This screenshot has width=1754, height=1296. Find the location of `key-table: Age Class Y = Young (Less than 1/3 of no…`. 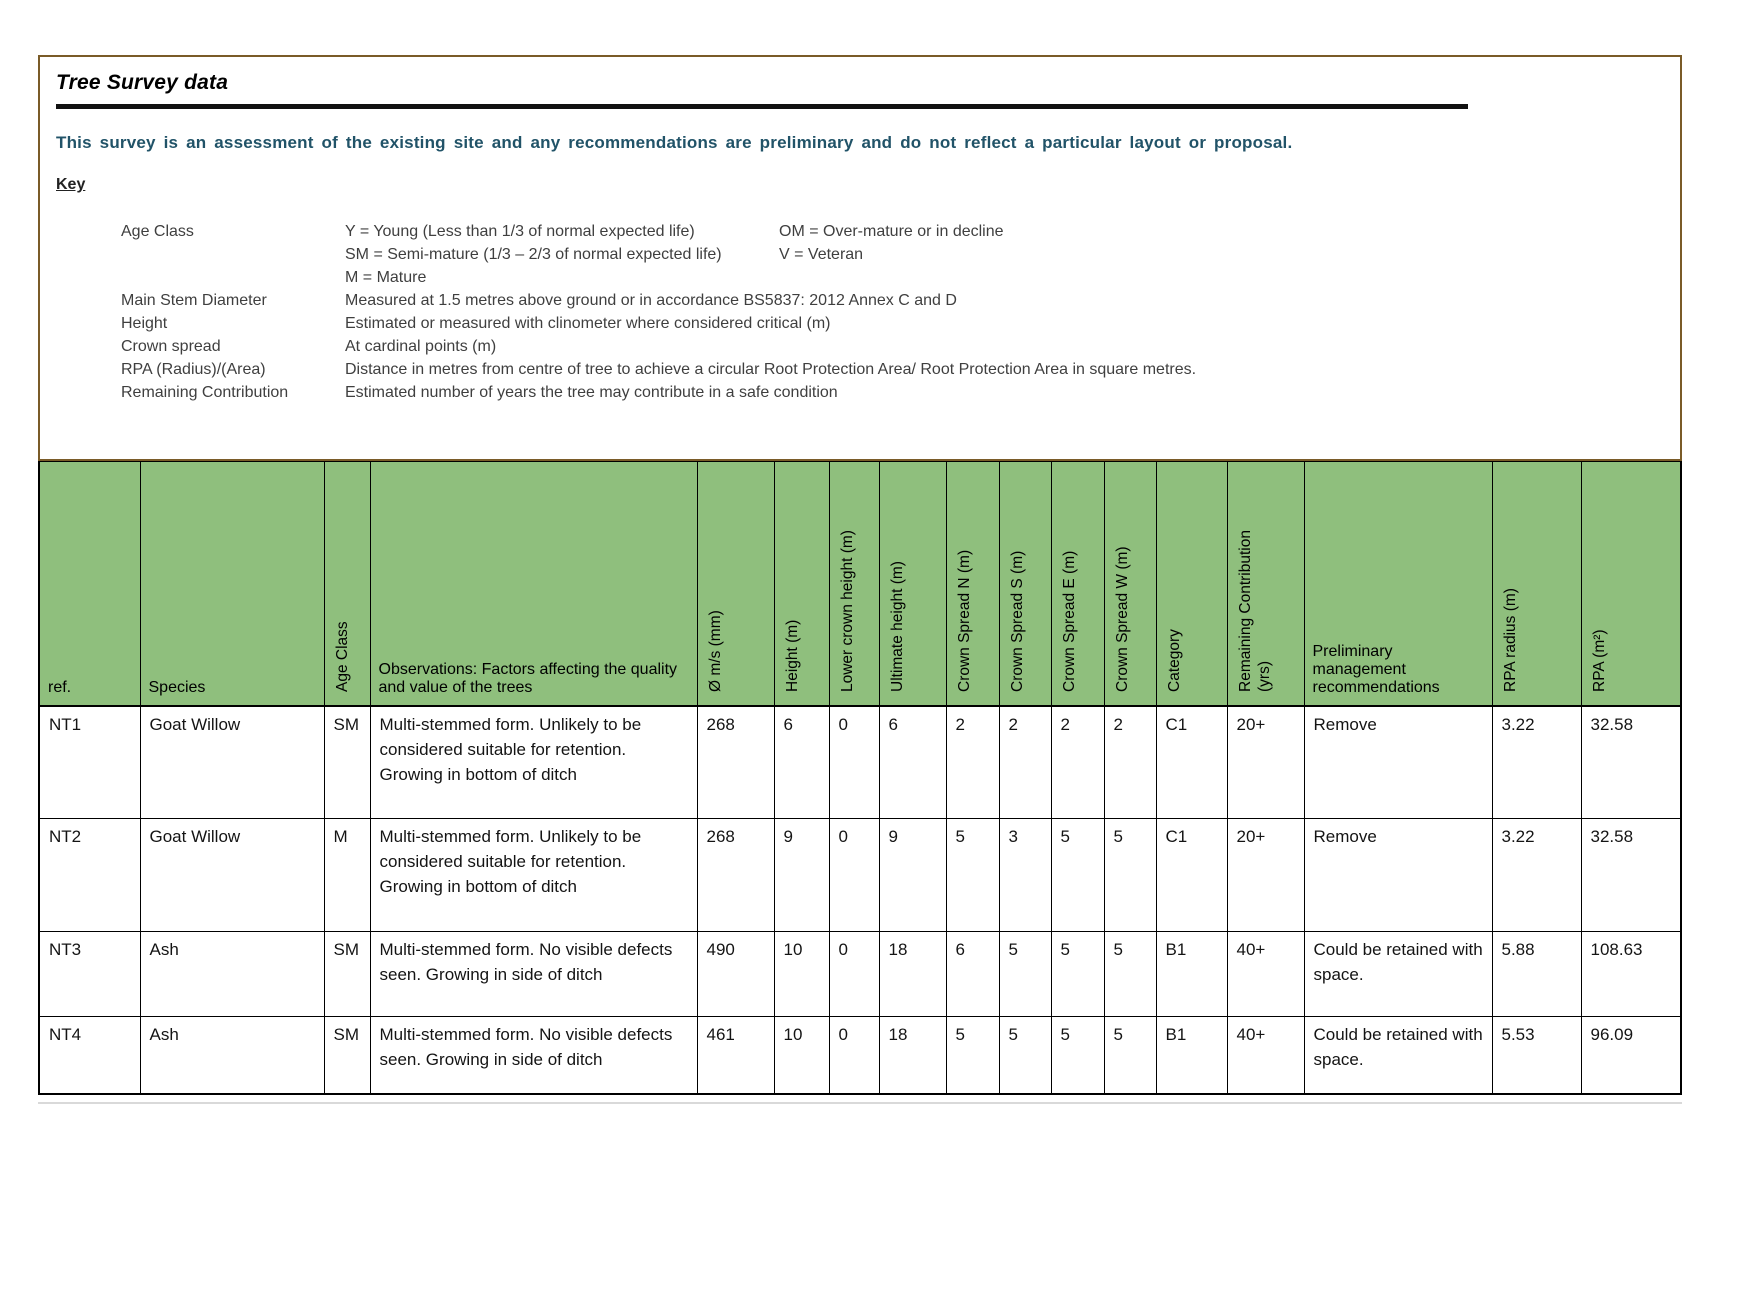

key-table: Age Class Y = Young (Less than 1/3 of no… is located at coordinates (858, 312).